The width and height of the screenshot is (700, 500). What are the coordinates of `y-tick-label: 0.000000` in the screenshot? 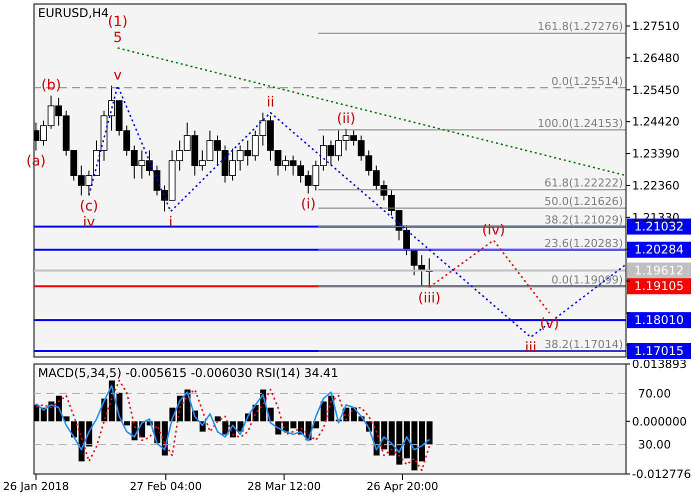 It's located at (659, 421).